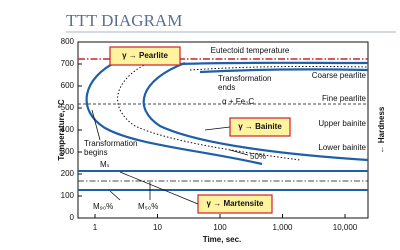 This screenshot has height=250, width=400. I want to click on m90-label: M₉₀%, so click(103, 206).